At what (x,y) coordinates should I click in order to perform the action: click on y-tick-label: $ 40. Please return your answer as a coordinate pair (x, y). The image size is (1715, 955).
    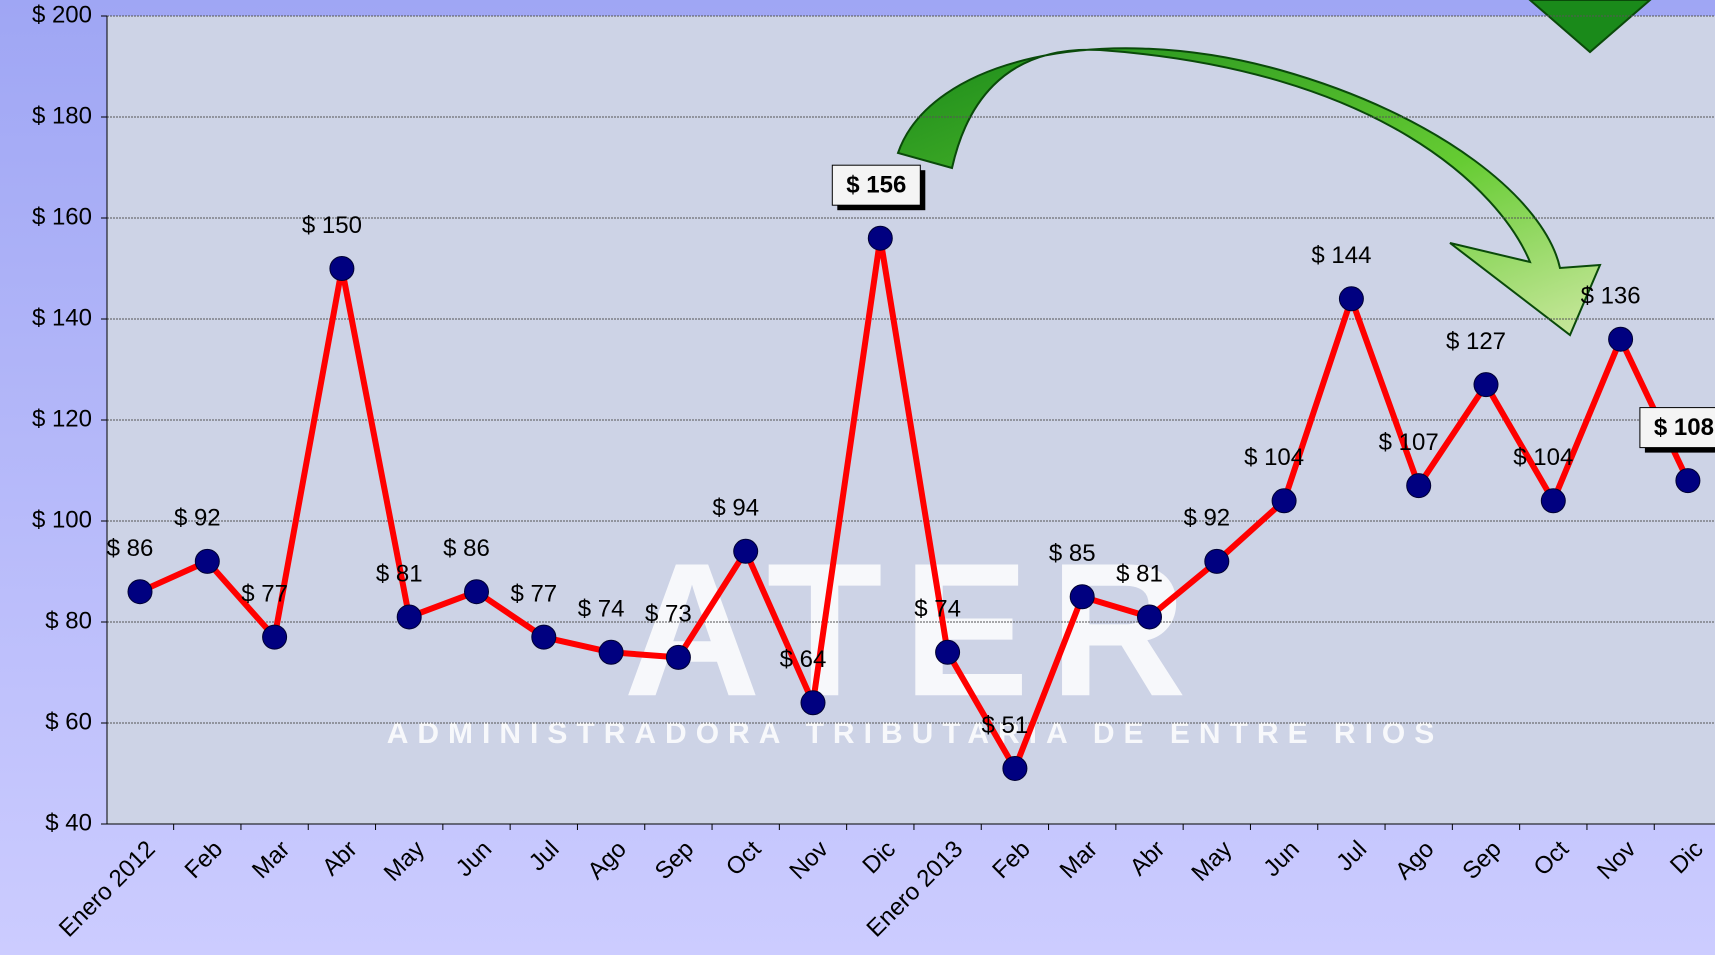
    Looking at the image, I should click on (68, 822).